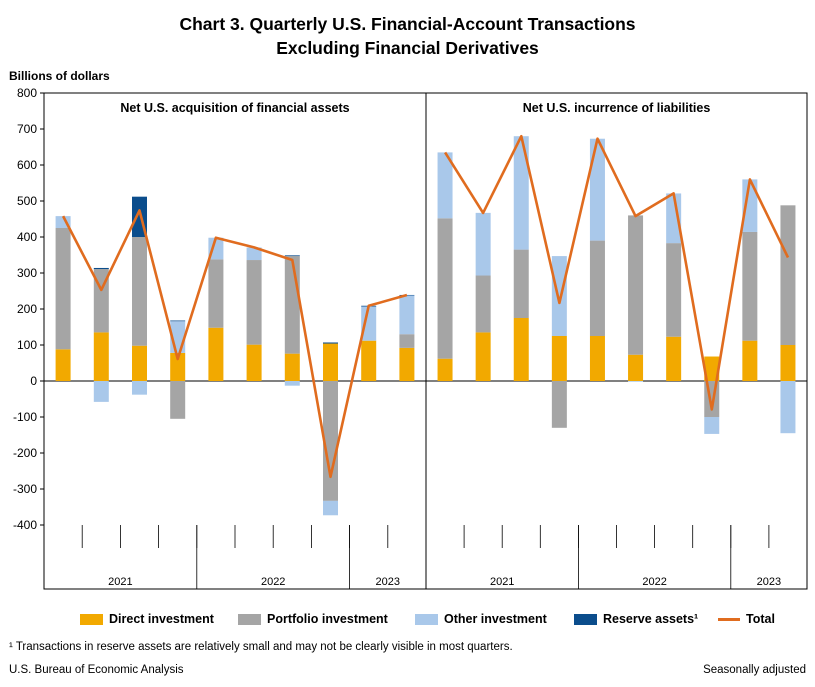 The height and width of the screenshot is (687, 815). I want to click on y-axis-tick-label: -100, so click(25, 417).